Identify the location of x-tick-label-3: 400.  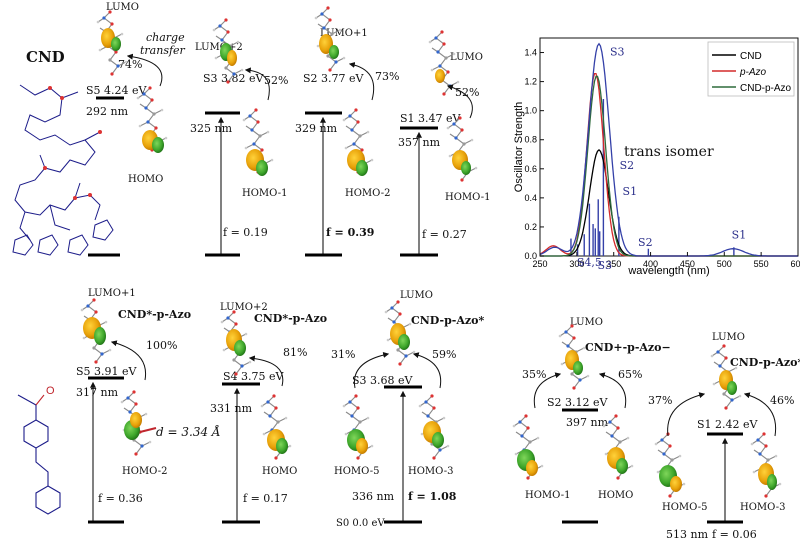
(650, 264).